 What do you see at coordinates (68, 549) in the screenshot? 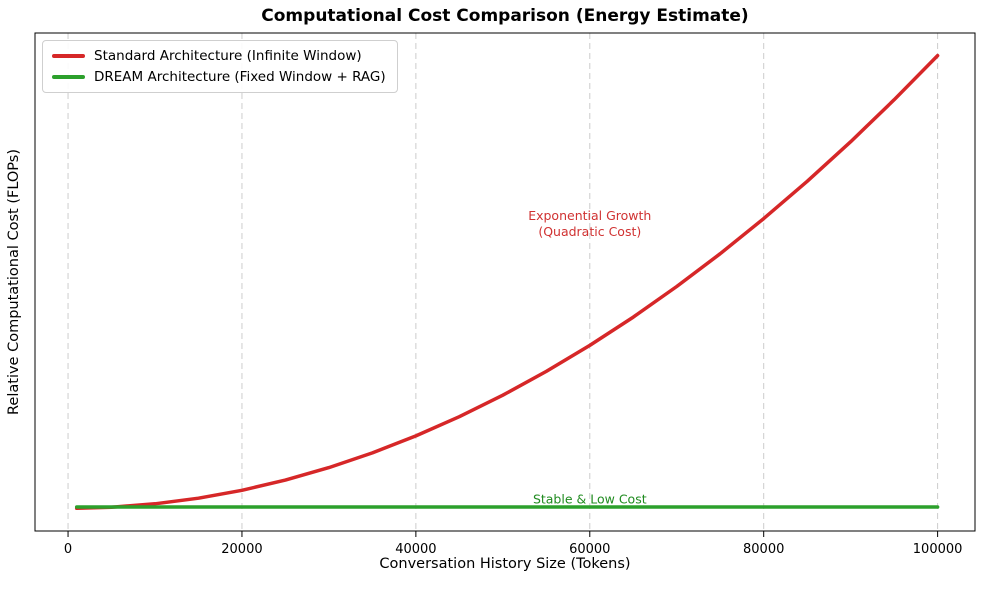
I see `svg-text: 0` at bounding box center [68, 549].